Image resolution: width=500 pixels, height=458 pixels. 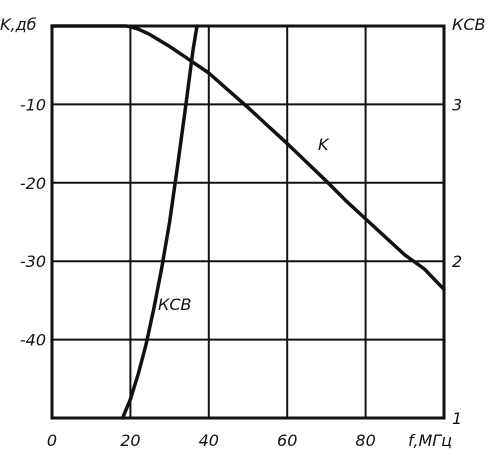 What do you see at coordinates (457, 261) in the screenshot?
I see `y-tick-label-right: 2` at bounding box center [457, 261].